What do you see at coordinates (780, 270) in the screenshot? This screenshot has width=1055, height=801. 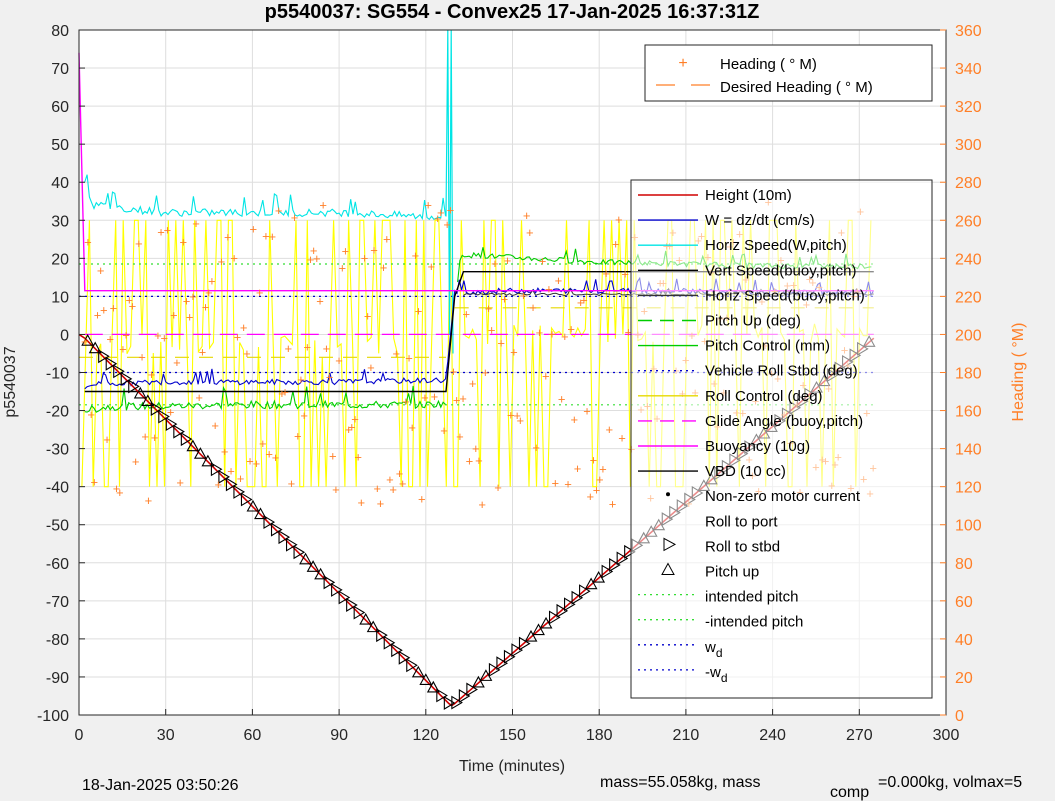 I see `legend-main-label: Vert Speed(buoy,pitch)` at bounding box center [780, 270].